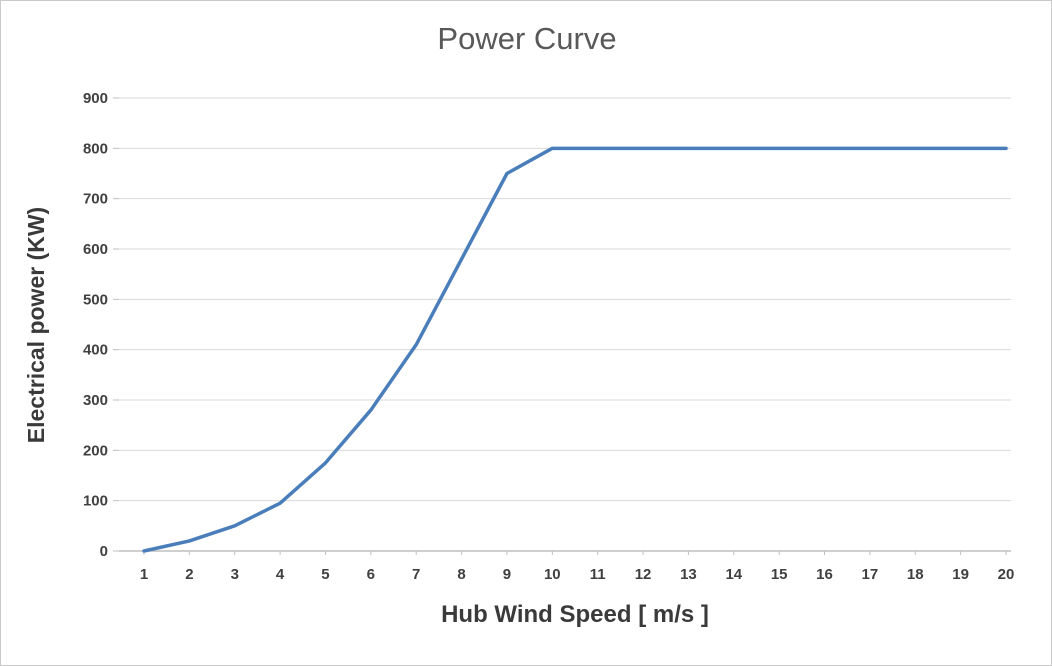  What do you see at coordinates (575, 614) in the screenshot?
I see `x-axis-title: Hub Wind Speed [ m/s ]` at bounding box center [575, 614].